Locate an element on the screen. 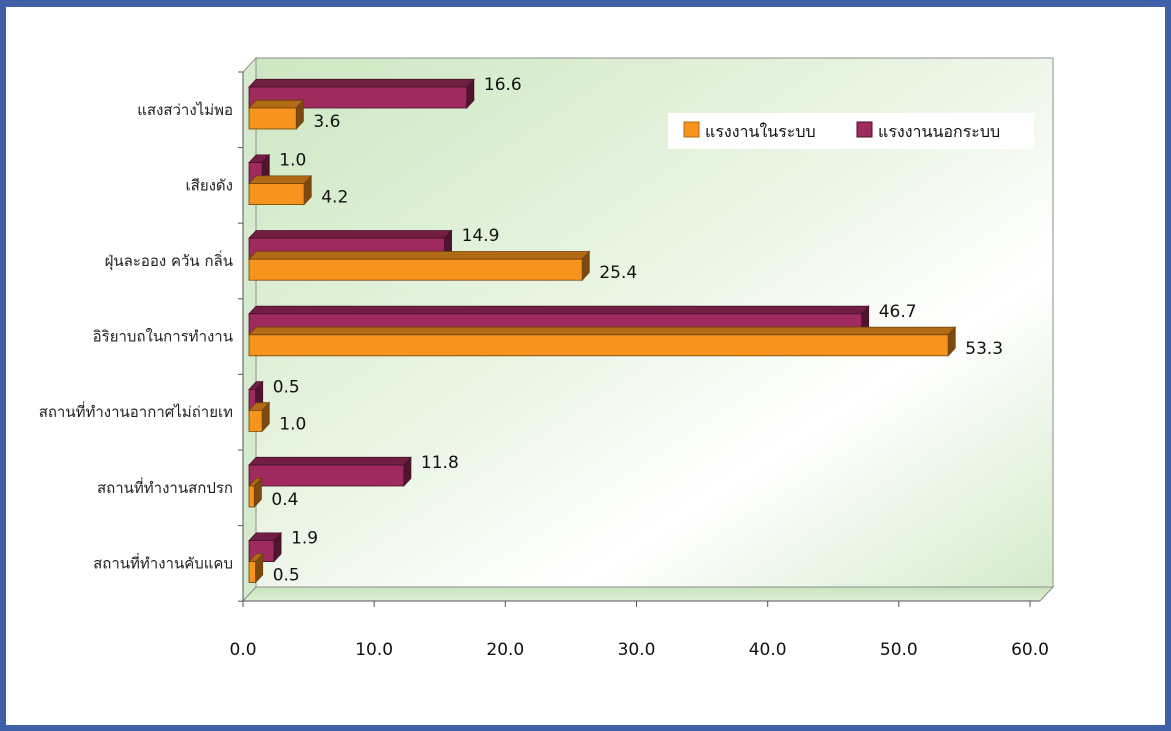 This screenshot has height=731, width=1171. data-label-informal: 16.6 is located at coordinates (503, 85).